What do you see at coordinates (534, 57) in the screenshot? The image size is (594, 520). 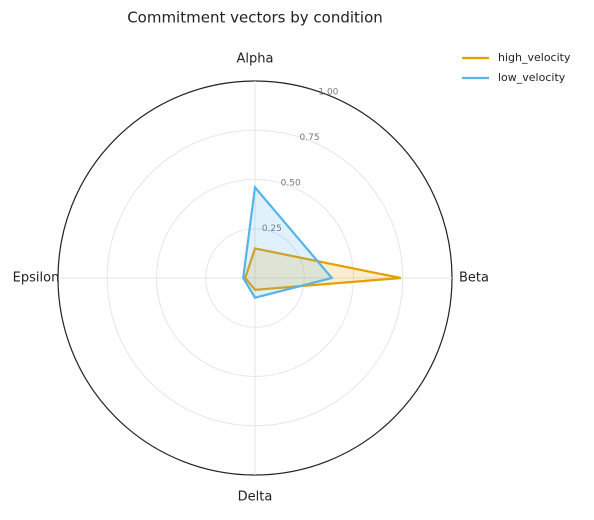 I see `legend-label: high_velocity` at bounding box center [534, 57].